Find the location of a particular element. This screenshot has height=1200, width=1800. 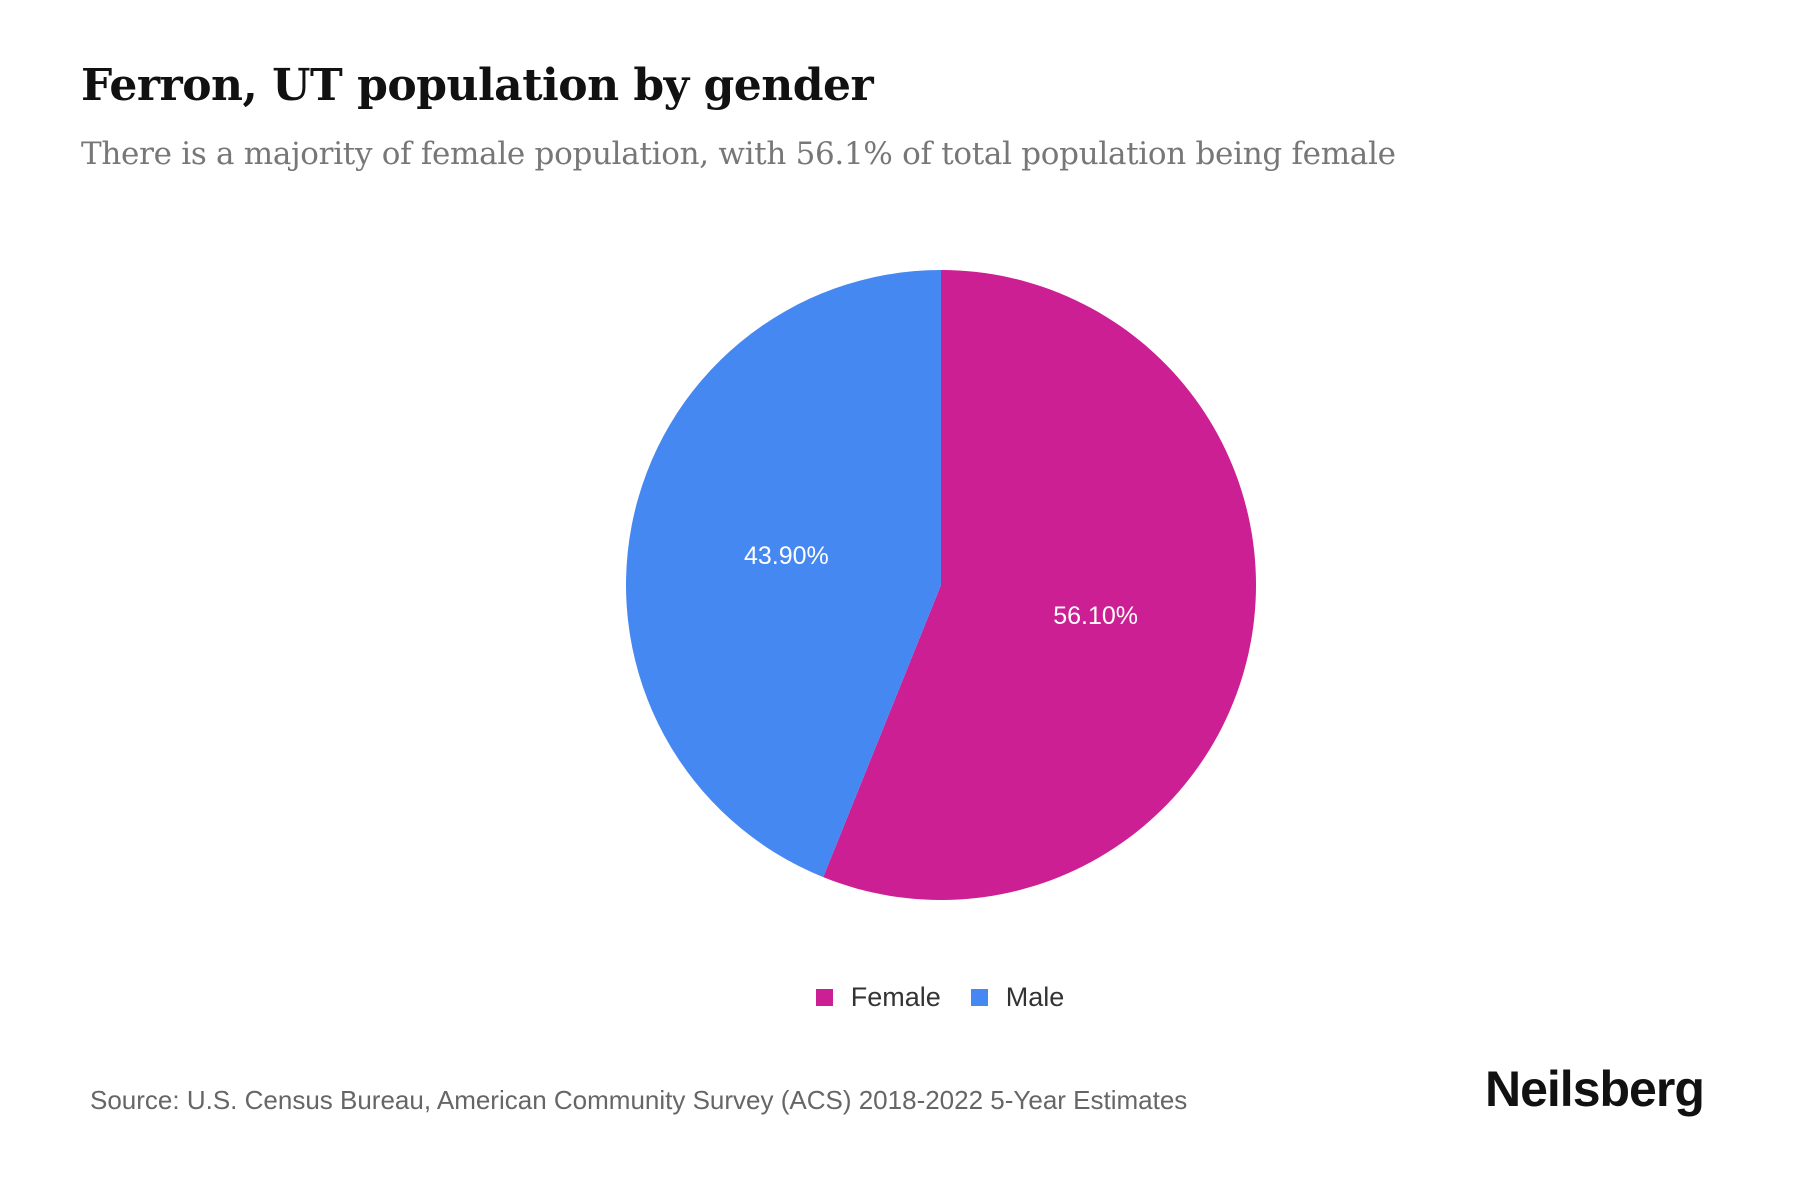

legend-swatch-male is located at coordinates (979, 997).